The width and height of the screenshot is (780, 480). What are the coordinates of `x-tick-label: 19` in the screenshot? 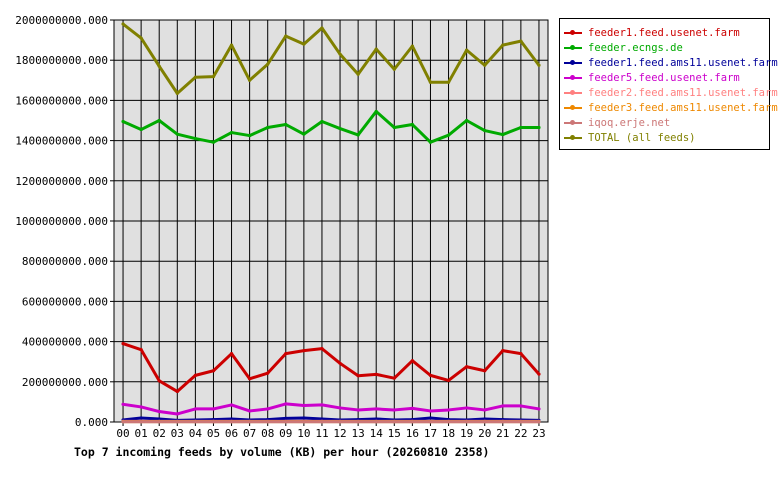 It's located at (466, 433).